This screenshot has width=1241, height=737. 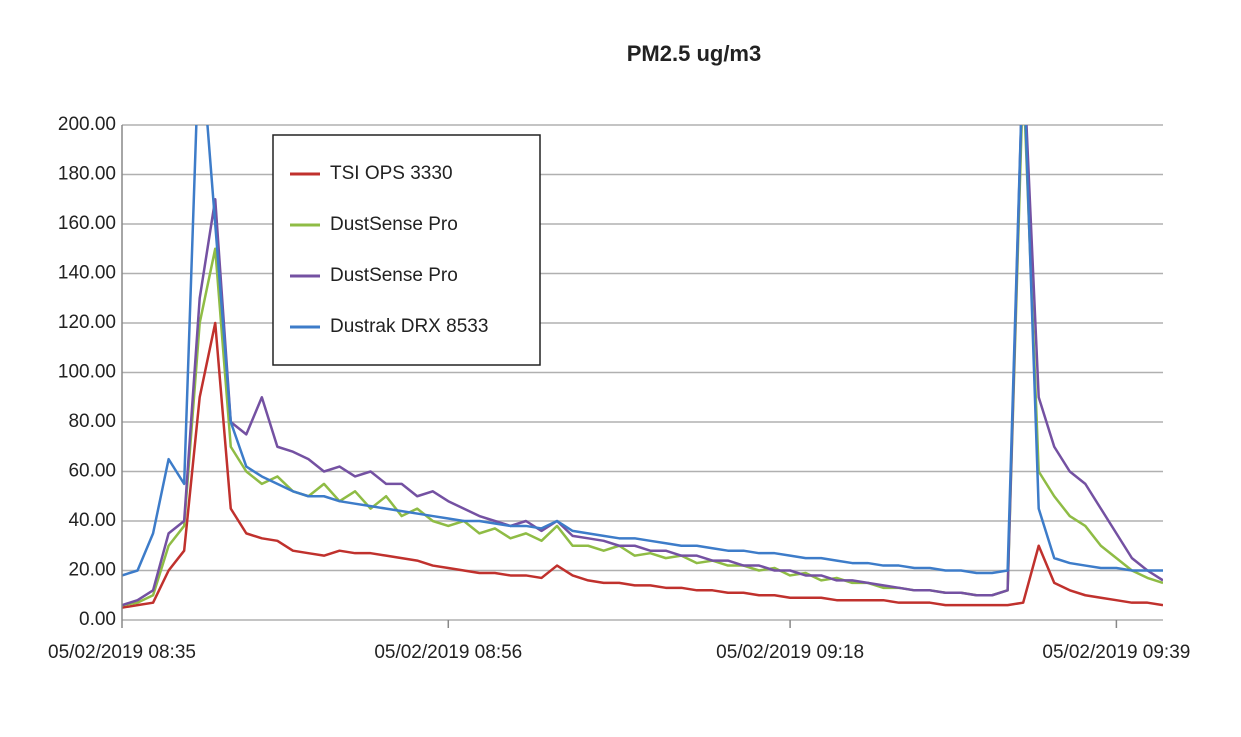 I want to click on y-tick-label: 160.00, so click(x=87, y=223).